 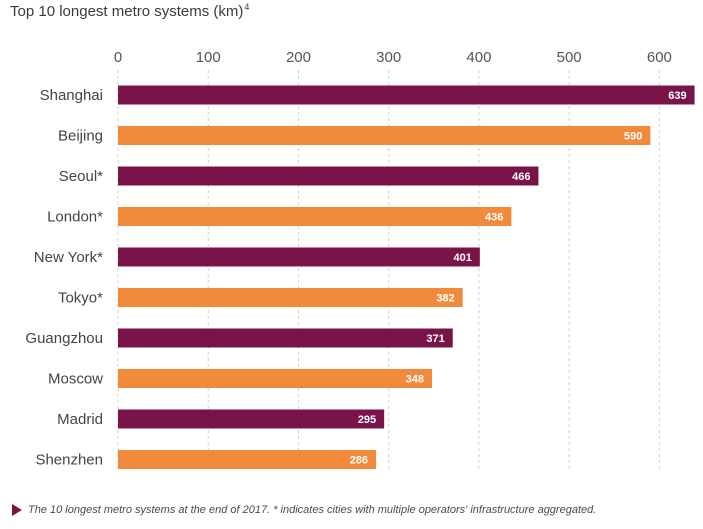 I want to click on triangle-bullet-icon, so click(x=17, y=510).